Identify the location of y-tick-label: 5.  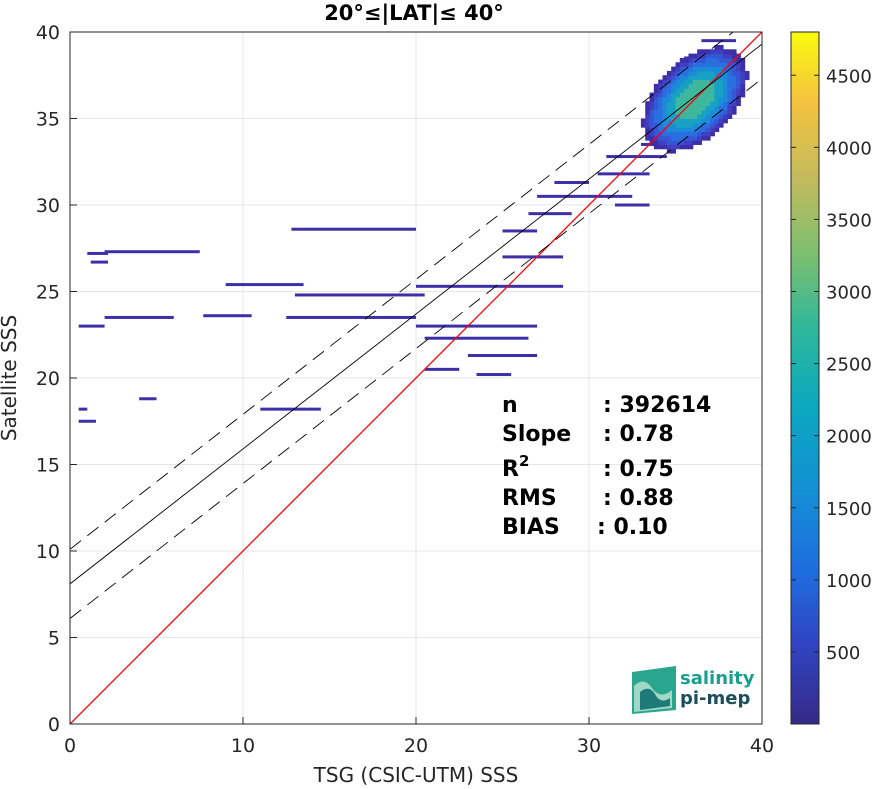
(54, 639).